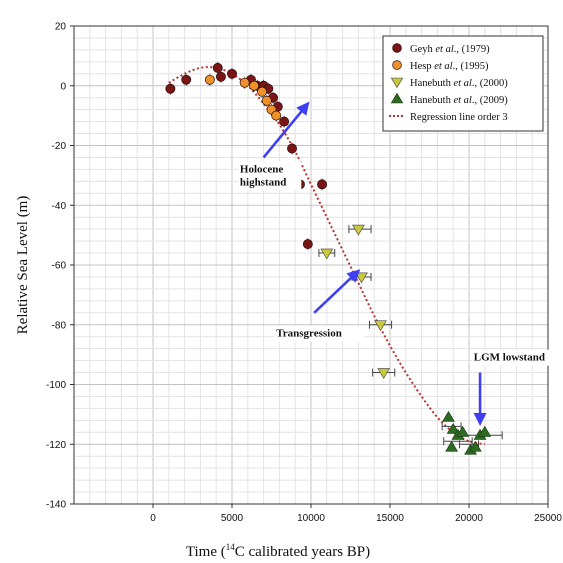 This screenshot has width=563, height=563. What do you see at coordinates (261, 169) in the screenshot?
I see `annotation-label: Holocene` at bounding box center [261, 169].